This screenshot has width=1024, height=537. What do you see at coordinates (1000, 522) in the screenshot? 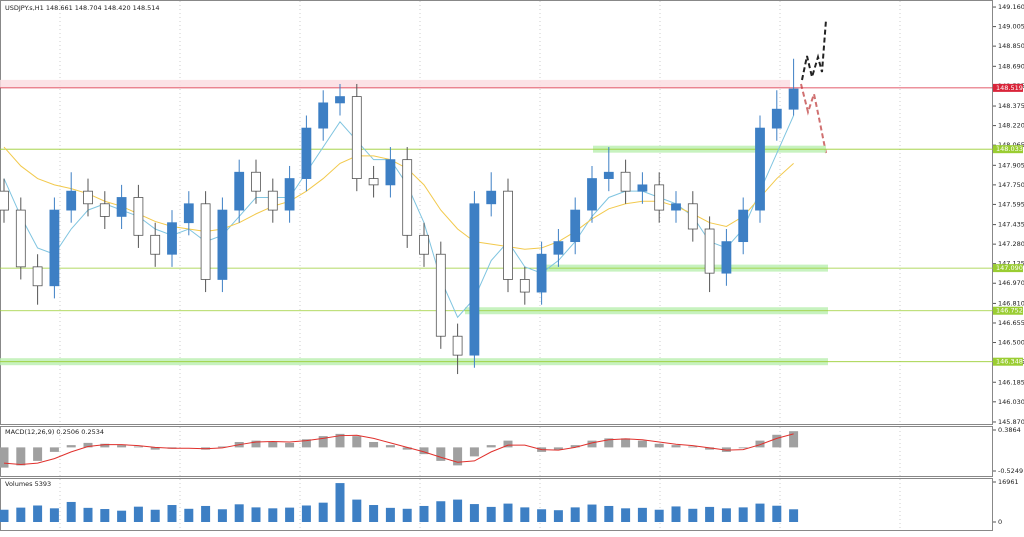
I see `y-tick-label: 0` at bounding box center [1000, 522].